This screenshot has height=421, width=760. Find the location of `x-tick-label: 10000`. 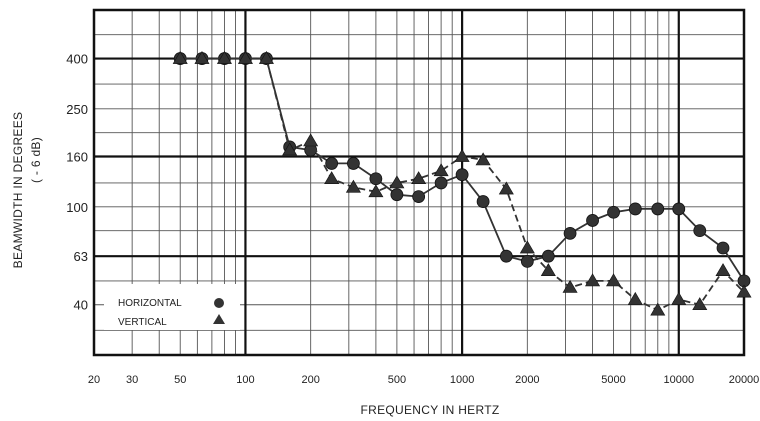

x-tick-label: 10000 is located at coordinates (678, 380).